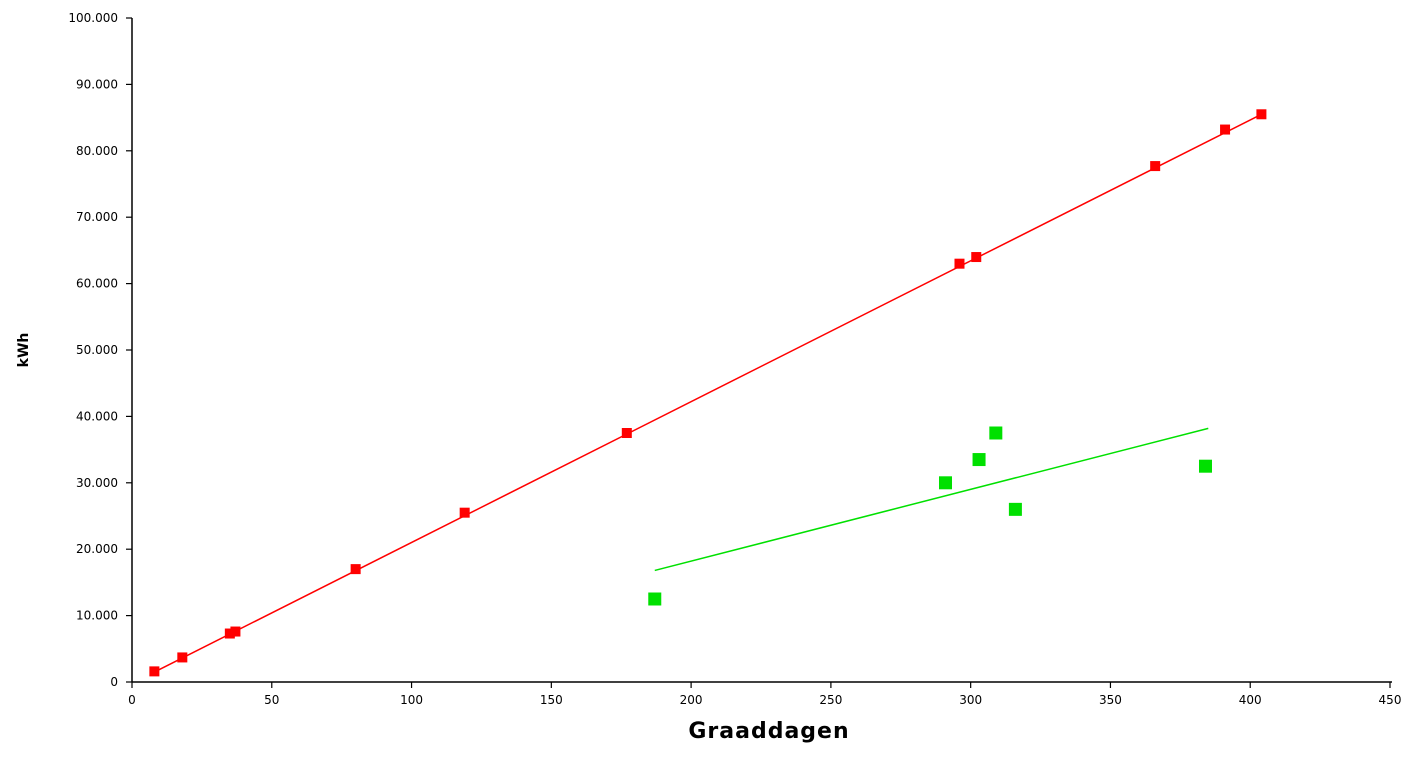  Describe the element at coordinates (1390, 700) in the screenshot. I see `x-tick-label: 450` at that location.